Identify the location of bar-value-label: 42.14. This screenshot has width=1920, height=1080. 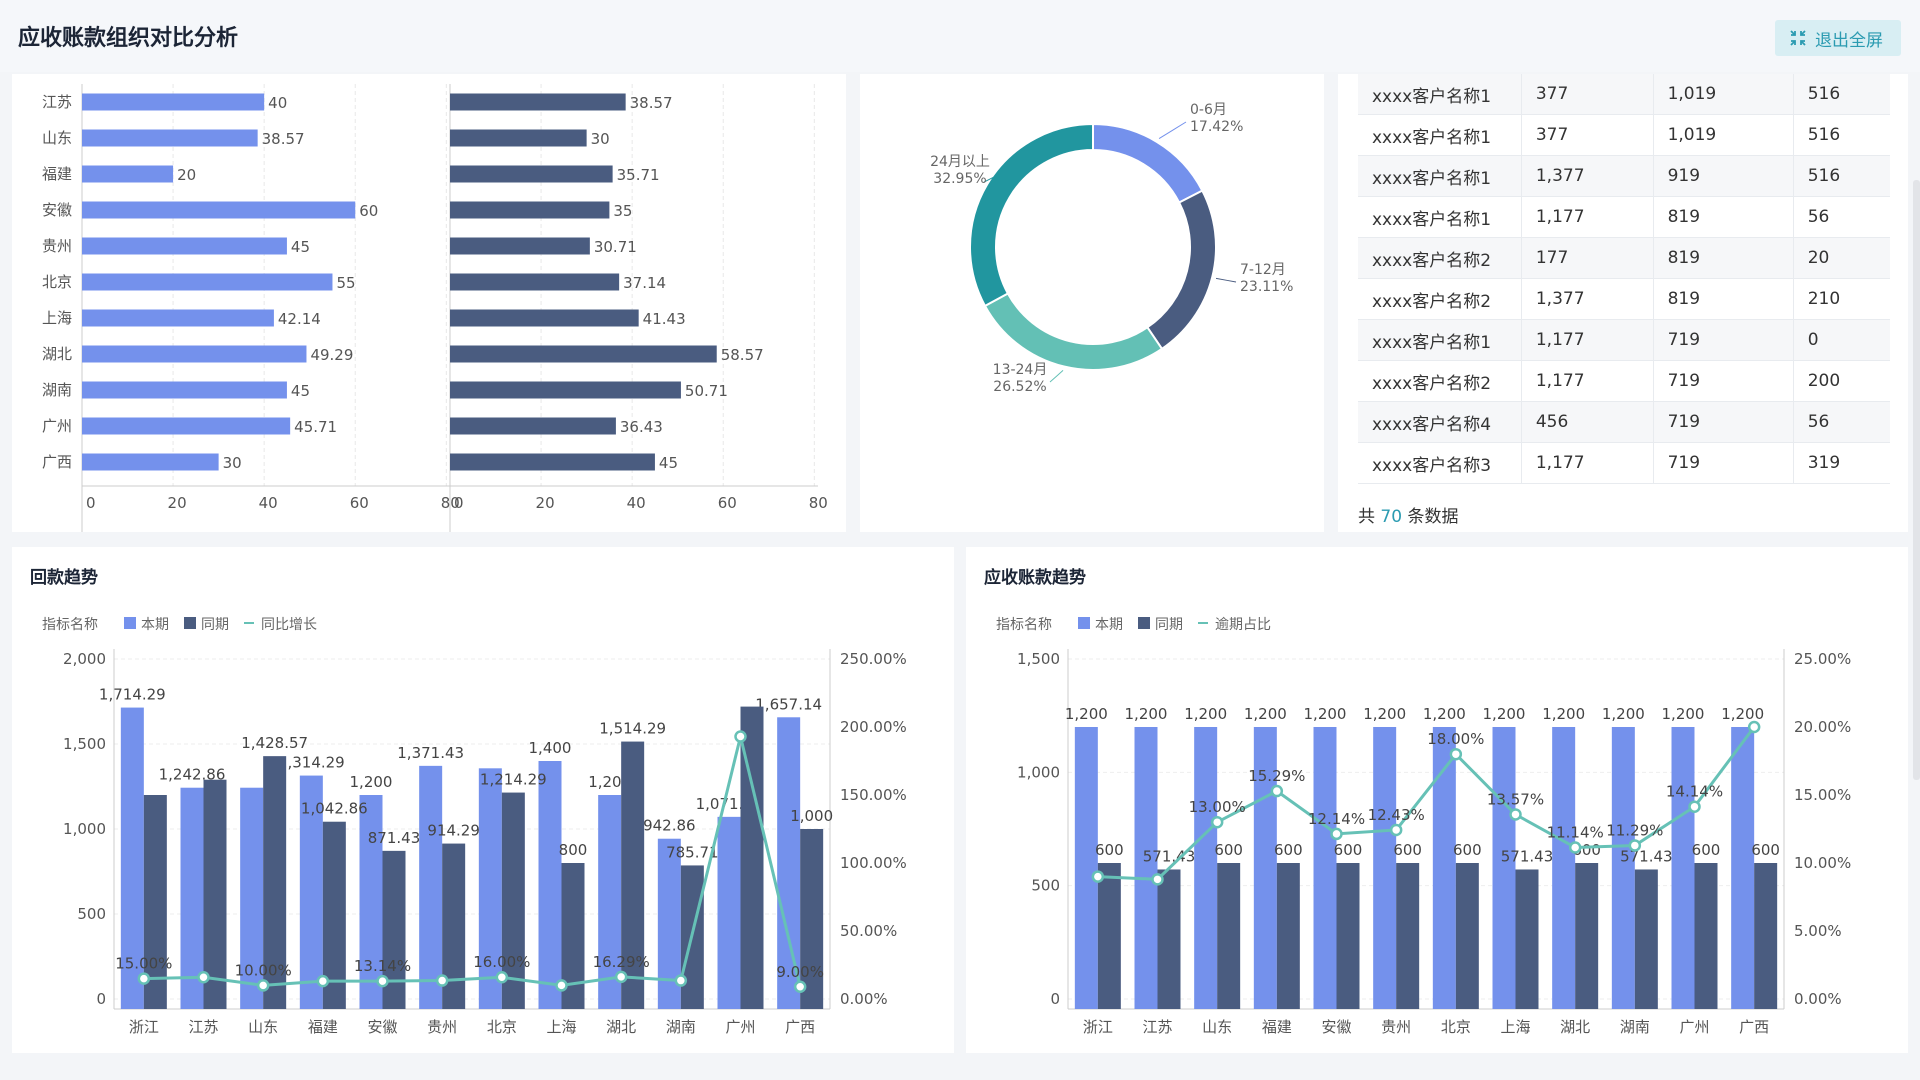
(299, 319).